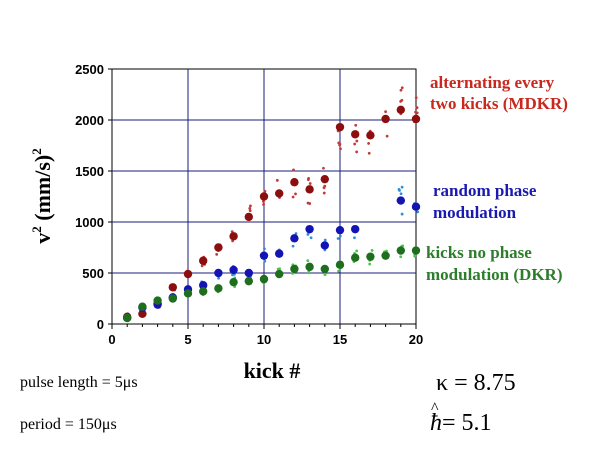  I want to click on legend-random-line1: random phase, so click(485, 190).